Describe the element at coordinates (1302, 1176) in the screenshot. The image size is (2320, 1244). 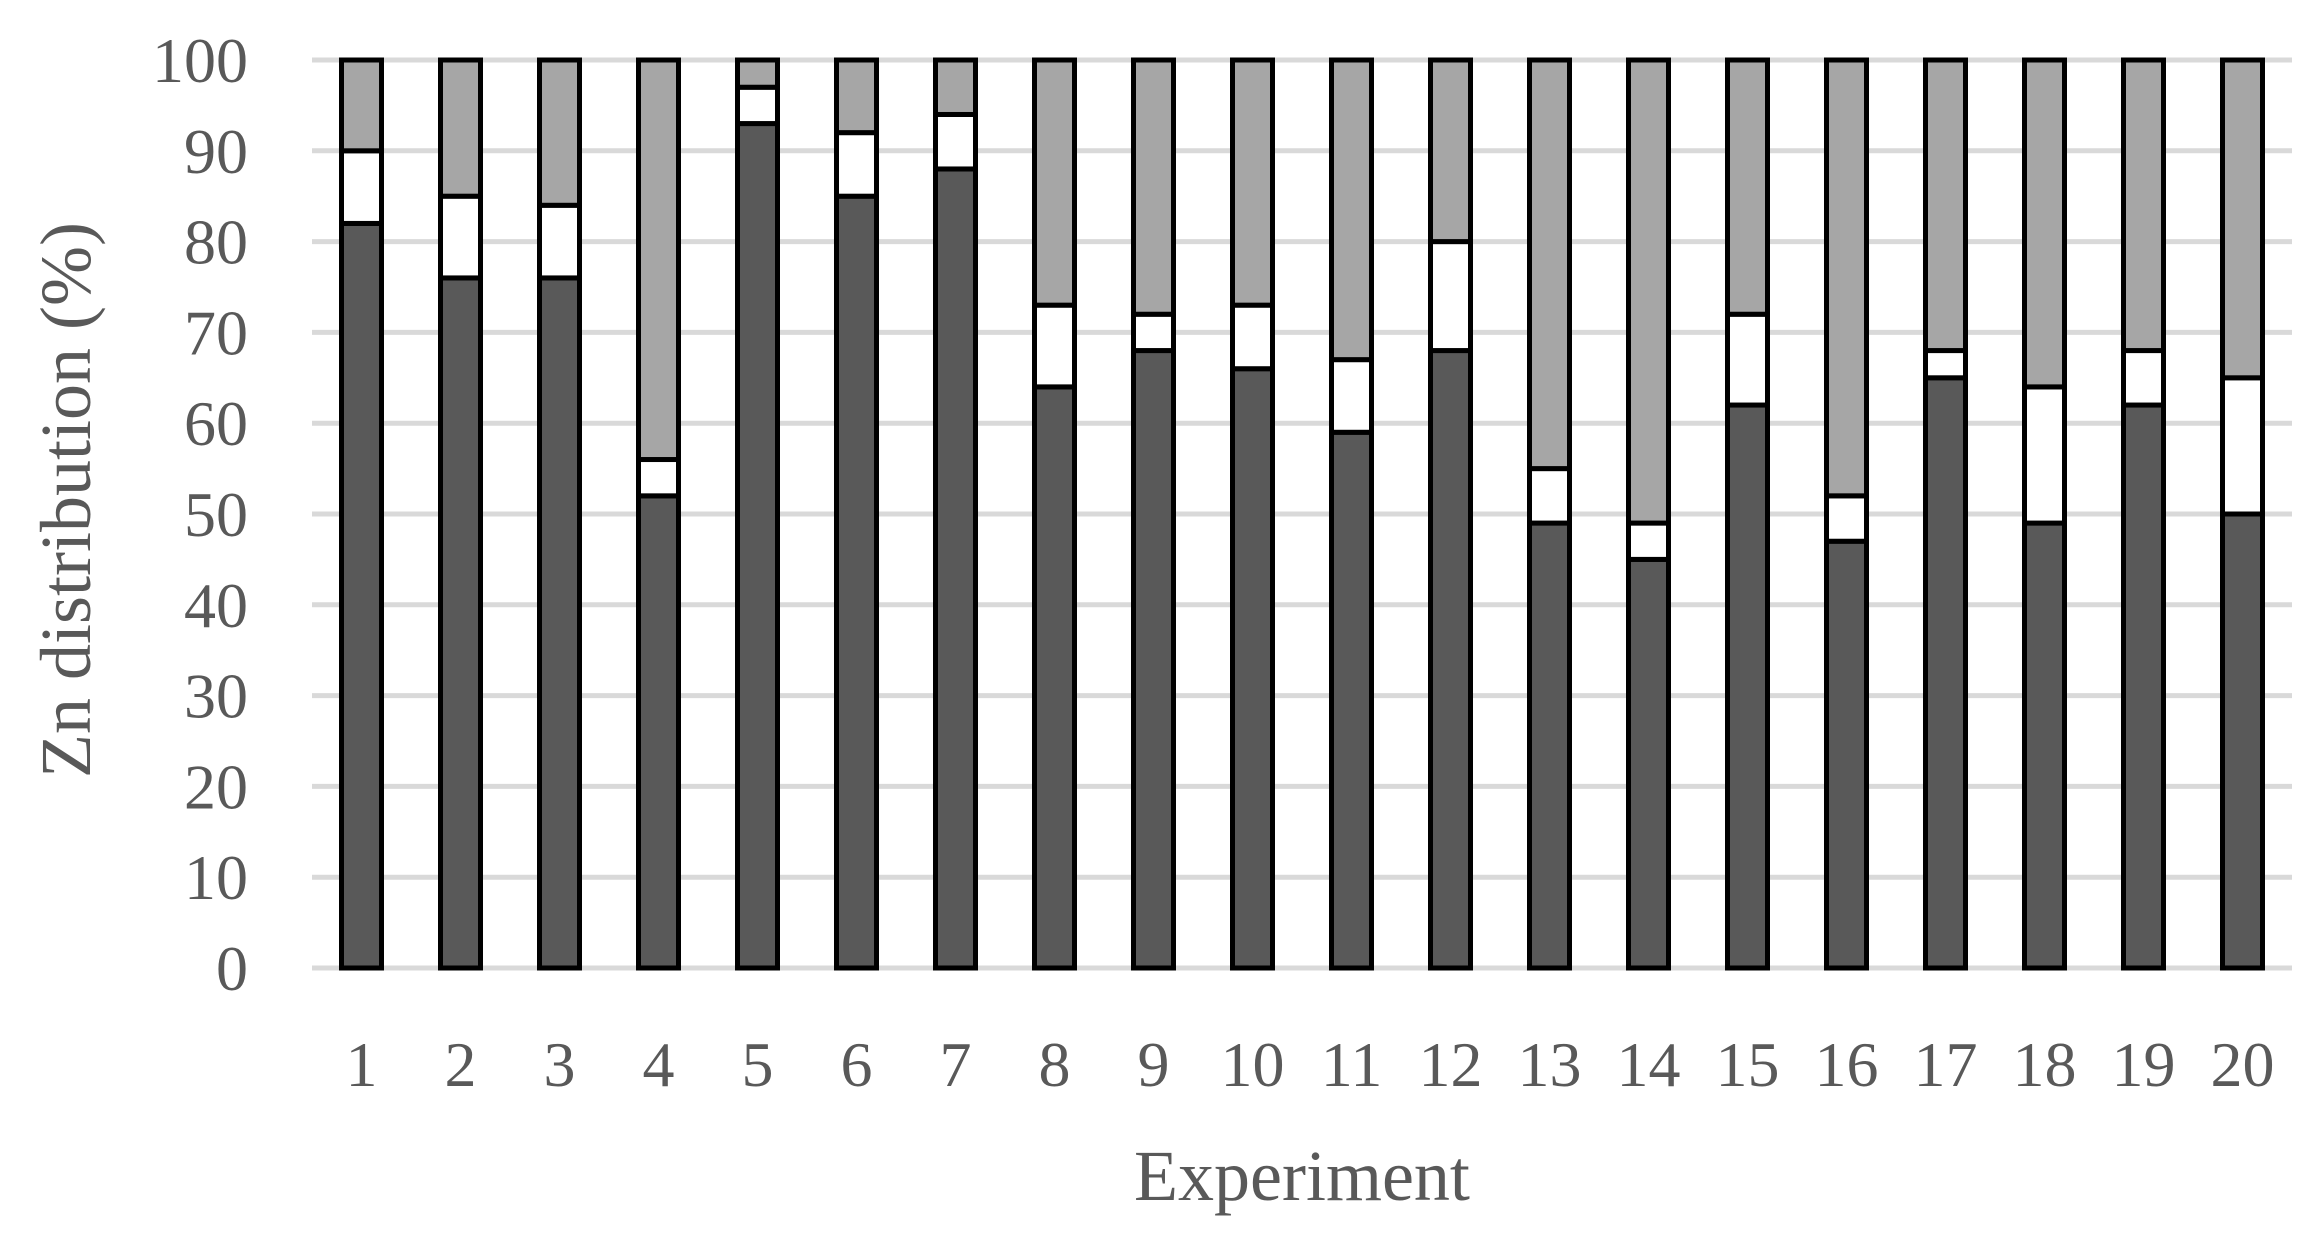
I see `x-axis-title: Experiment` at that location.